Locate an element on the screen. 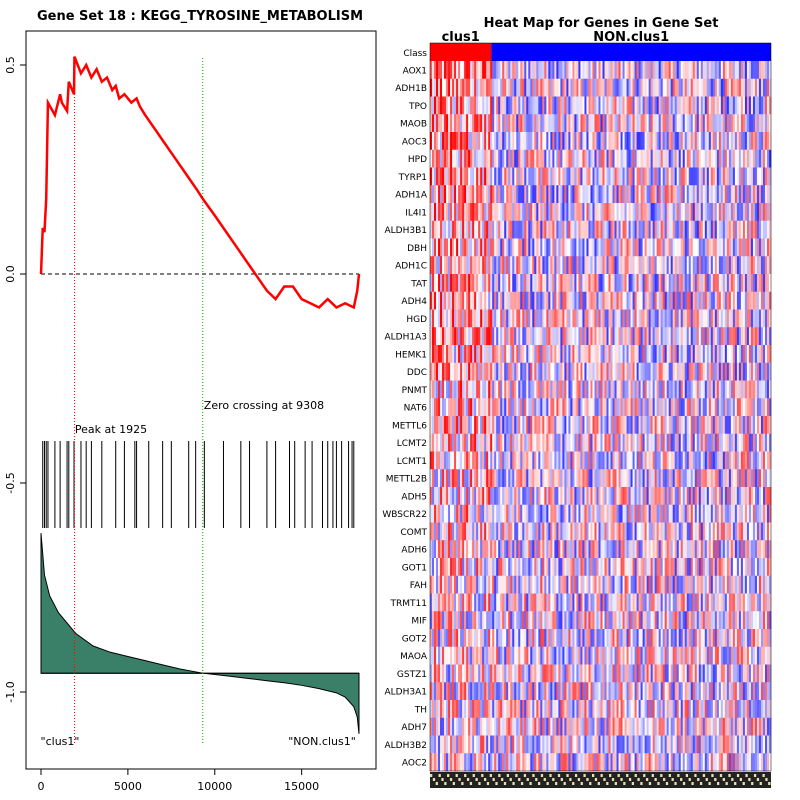 This screenshot has height=800, width=800. group-label-non-clus1: NON.clus1 is located at coordinates (631, 37).